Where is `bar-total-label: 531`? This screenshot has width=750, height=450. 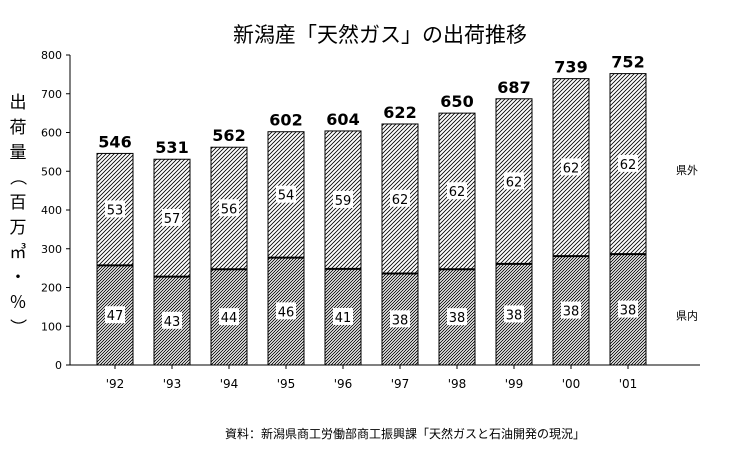
bar-total-label: 531 is located at coordinates (171, 147).